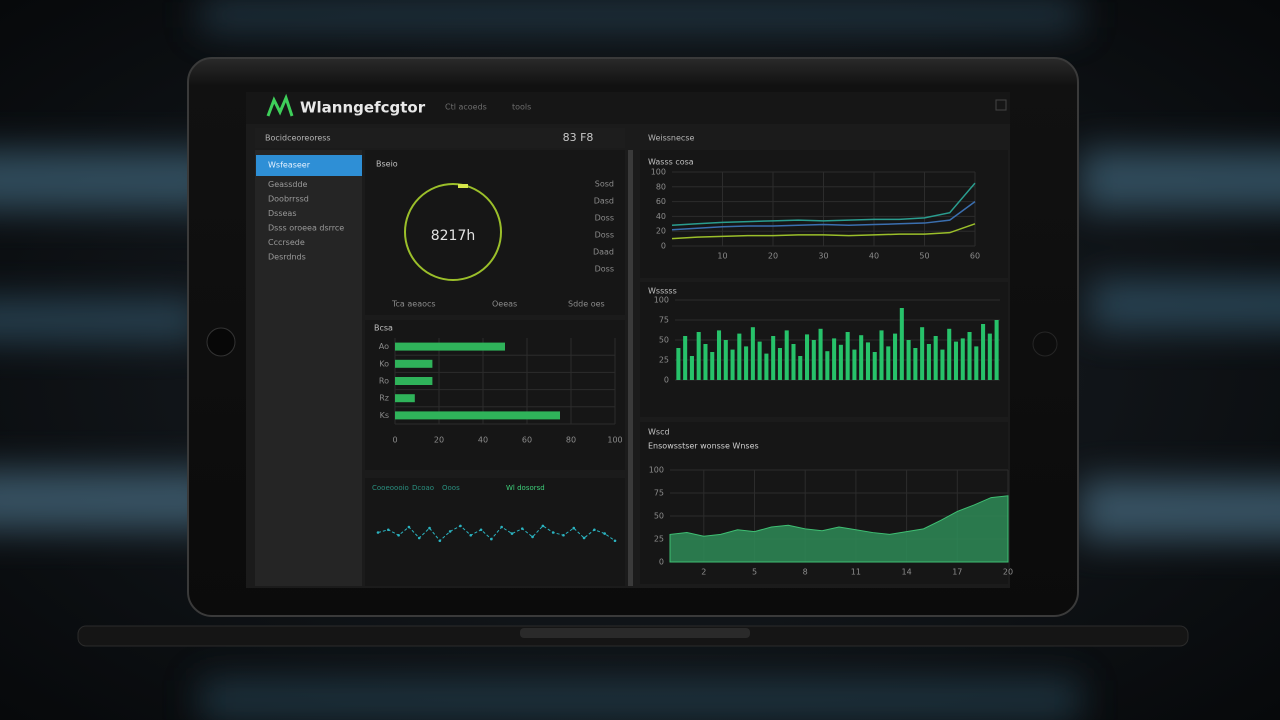 The image size is (1280, 720). I want to click on area-series, so click(839, 529).